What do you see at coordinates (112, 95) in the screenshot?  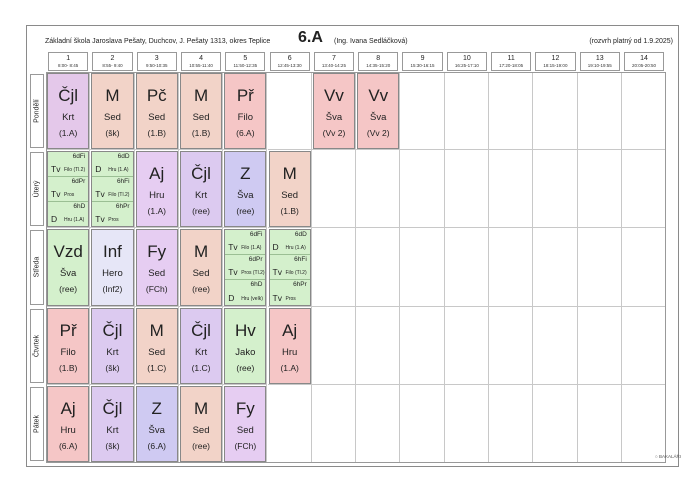 I see `lesson-subject: M` at bounding box center [112, 95].